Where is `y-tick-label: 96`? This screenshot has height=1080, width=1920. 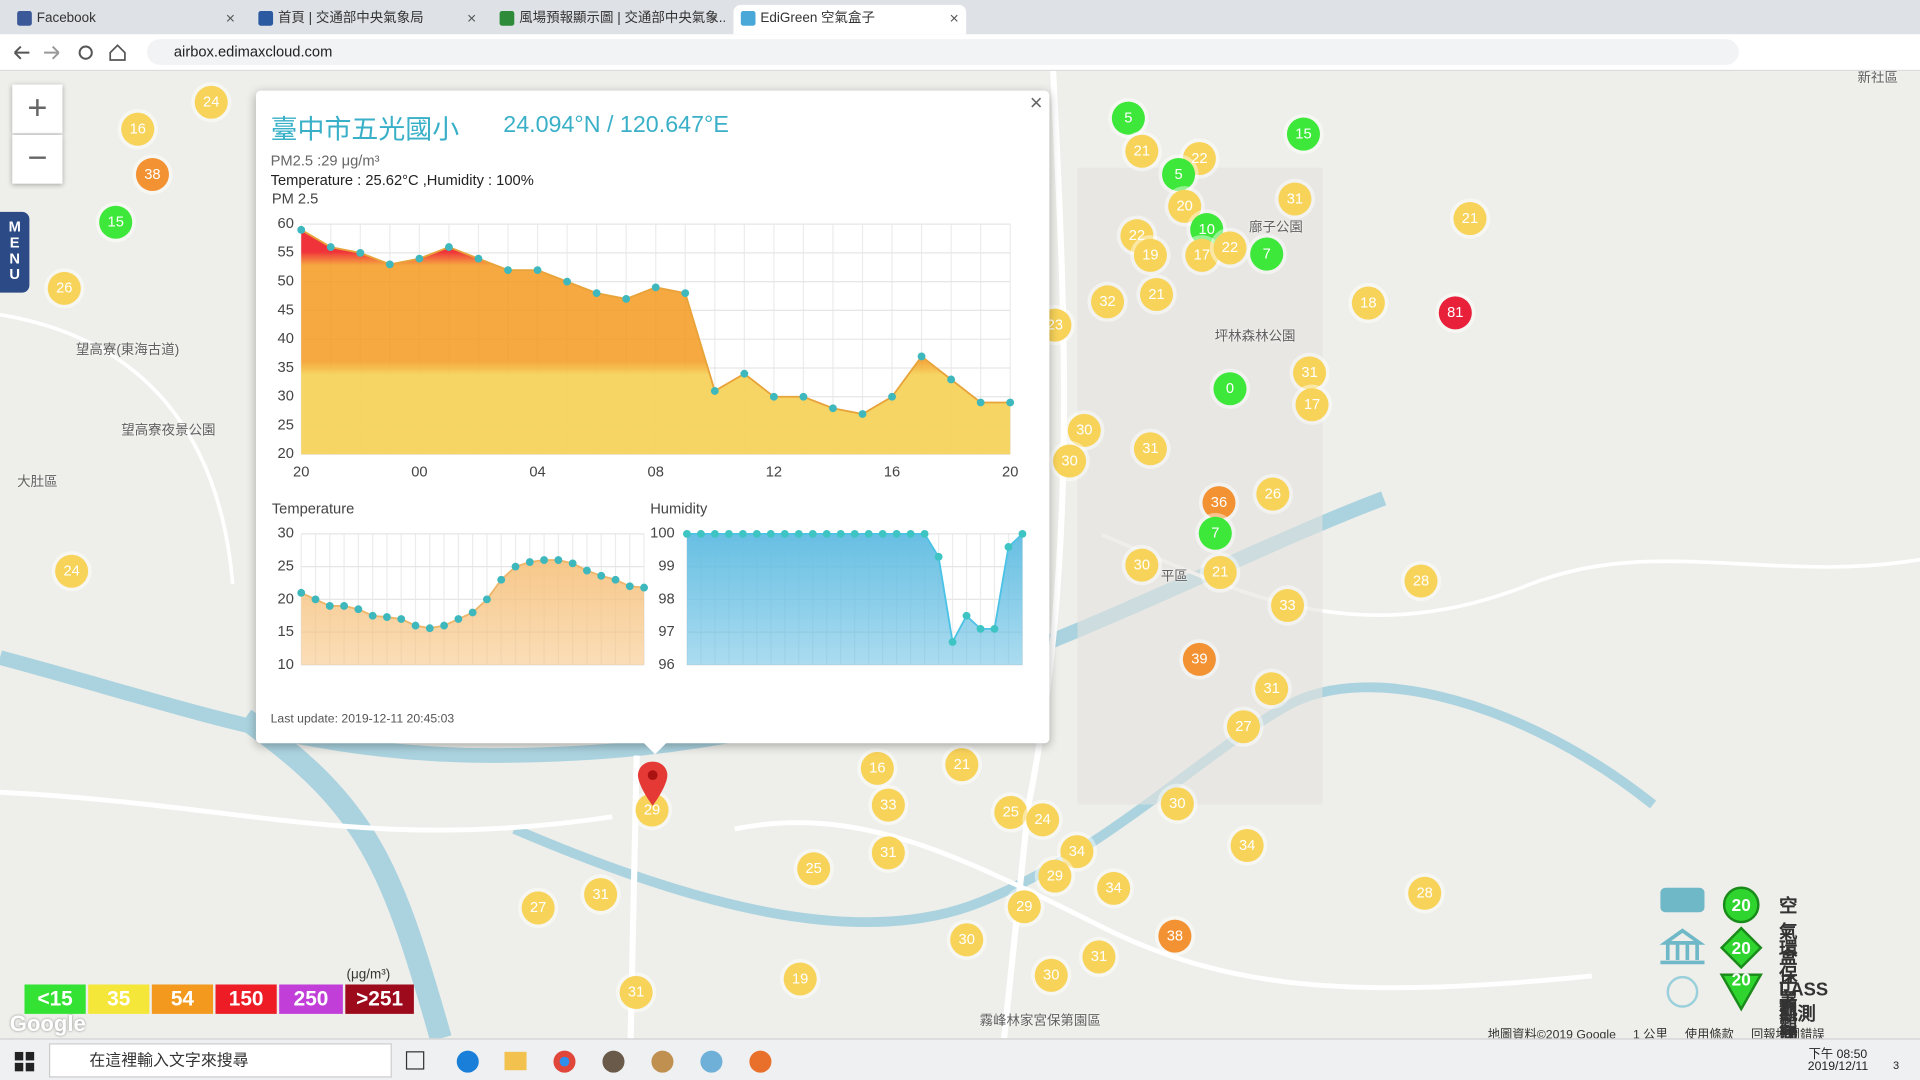
y-tick-label: 96 is located at coordinates (666, 665).